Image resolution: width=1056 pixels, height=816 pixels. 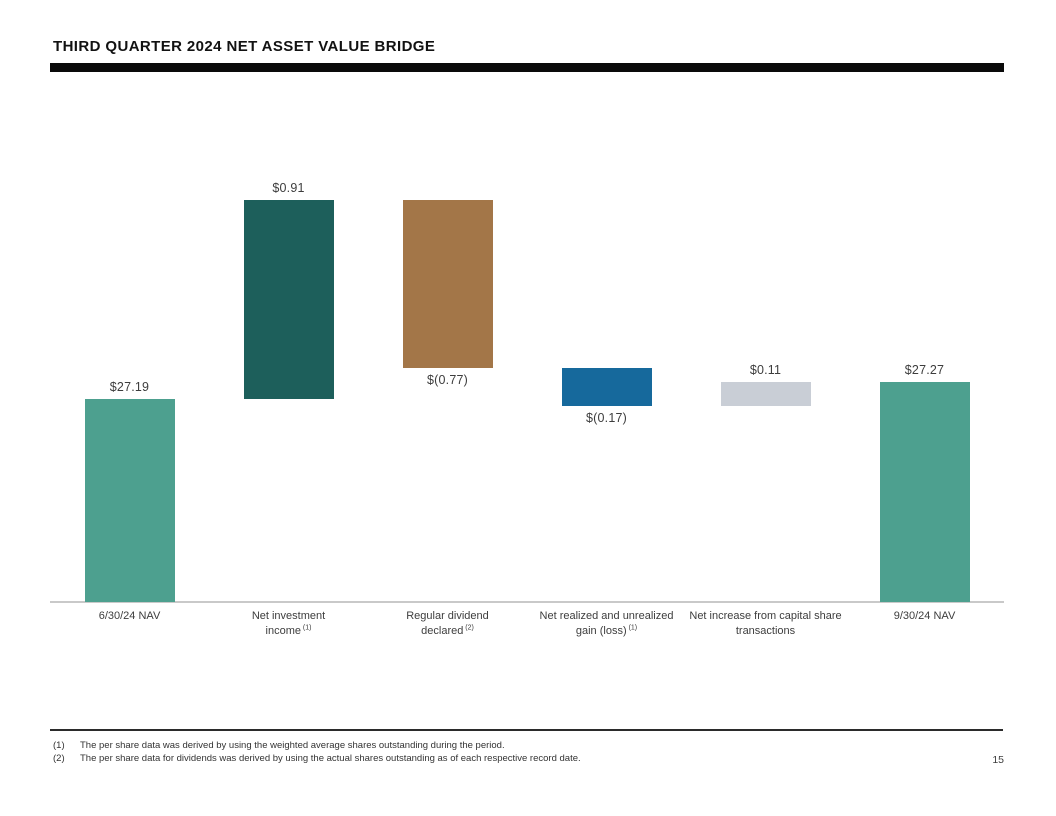 I want to click on bar-value-label-0: $27.19, so click(x=129, y=387).